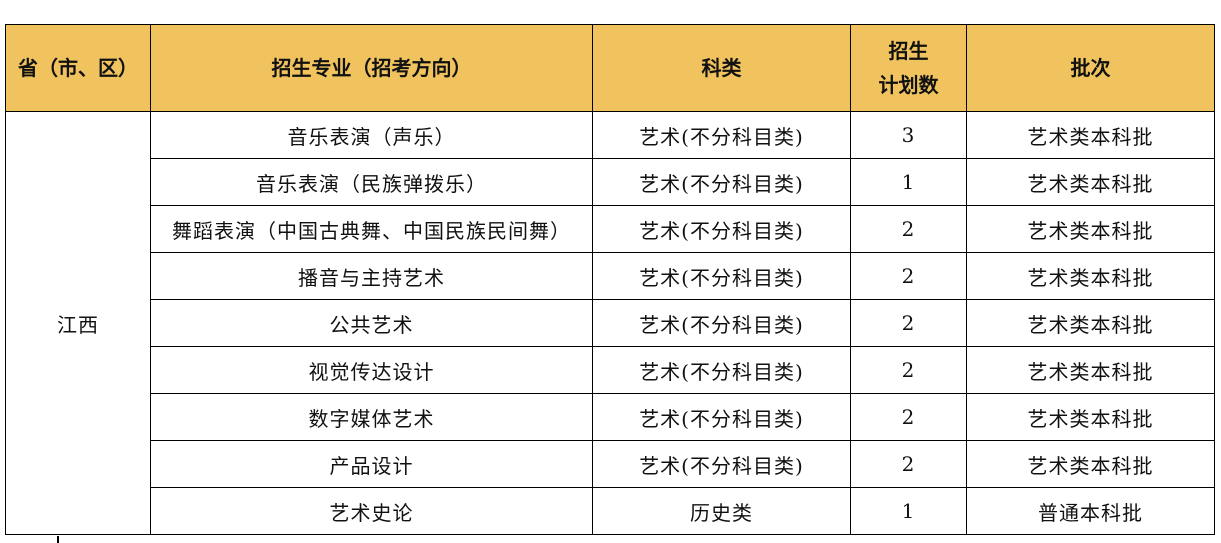 This screenshot has height=543, width=1221. What do you see at coordinates (371, 464) in the screenshot?
I see `cell-major: 产品设计` at bounding box center [371, 464].